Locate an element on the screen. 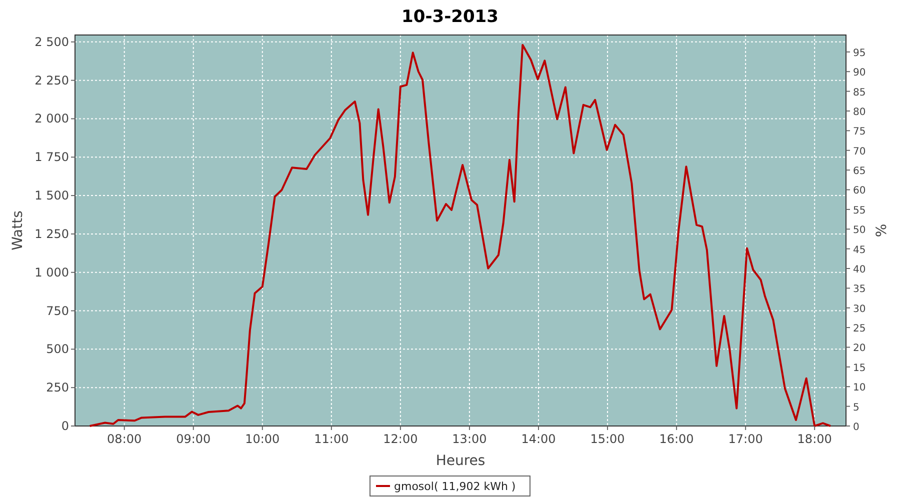  y2-tick-label: 5 is located at coordinates (856, 408).